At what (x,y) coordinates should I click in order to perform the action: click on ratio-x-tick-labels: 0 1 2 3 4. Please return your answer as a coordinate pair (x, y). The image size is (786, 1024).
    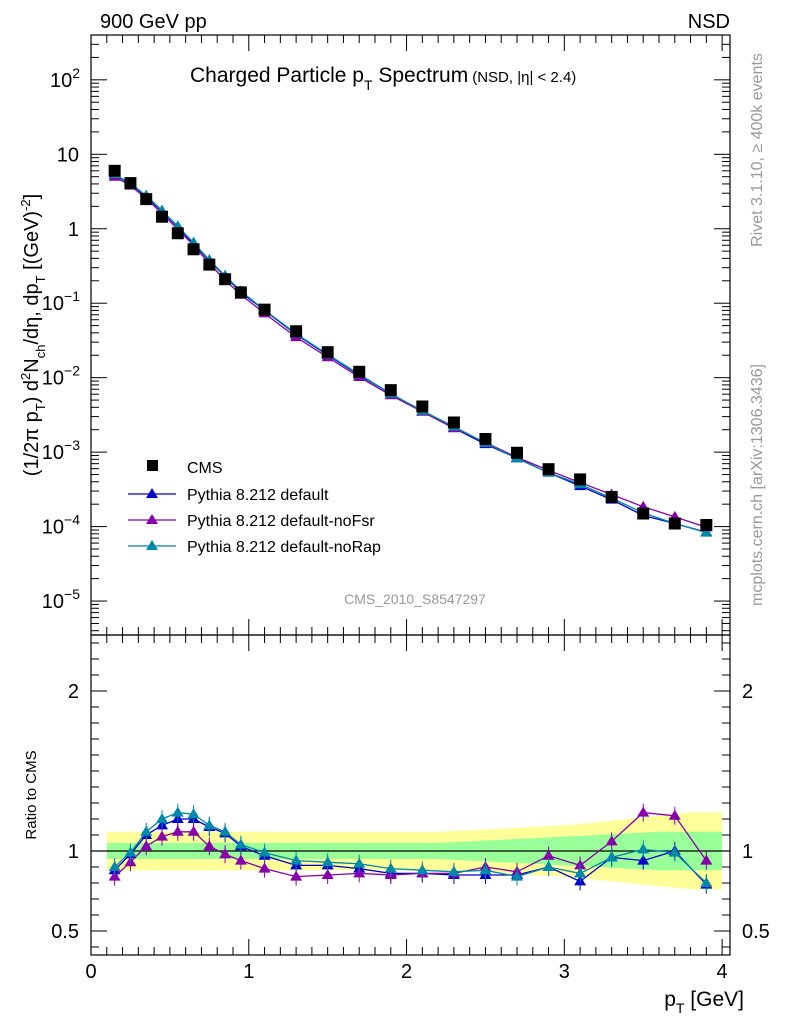
    Looking at the image, I should click on (406, 972).